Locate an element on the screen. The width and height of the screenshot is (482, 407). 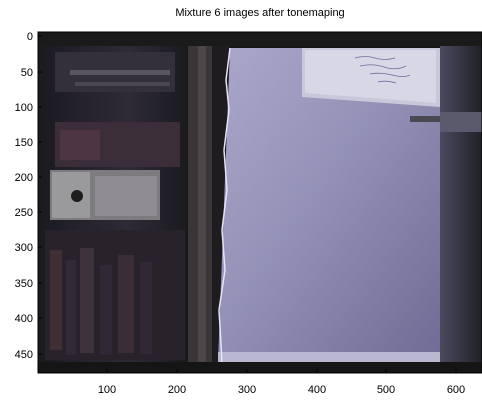
y-tick: 250 is located at coordinates (28, 213).